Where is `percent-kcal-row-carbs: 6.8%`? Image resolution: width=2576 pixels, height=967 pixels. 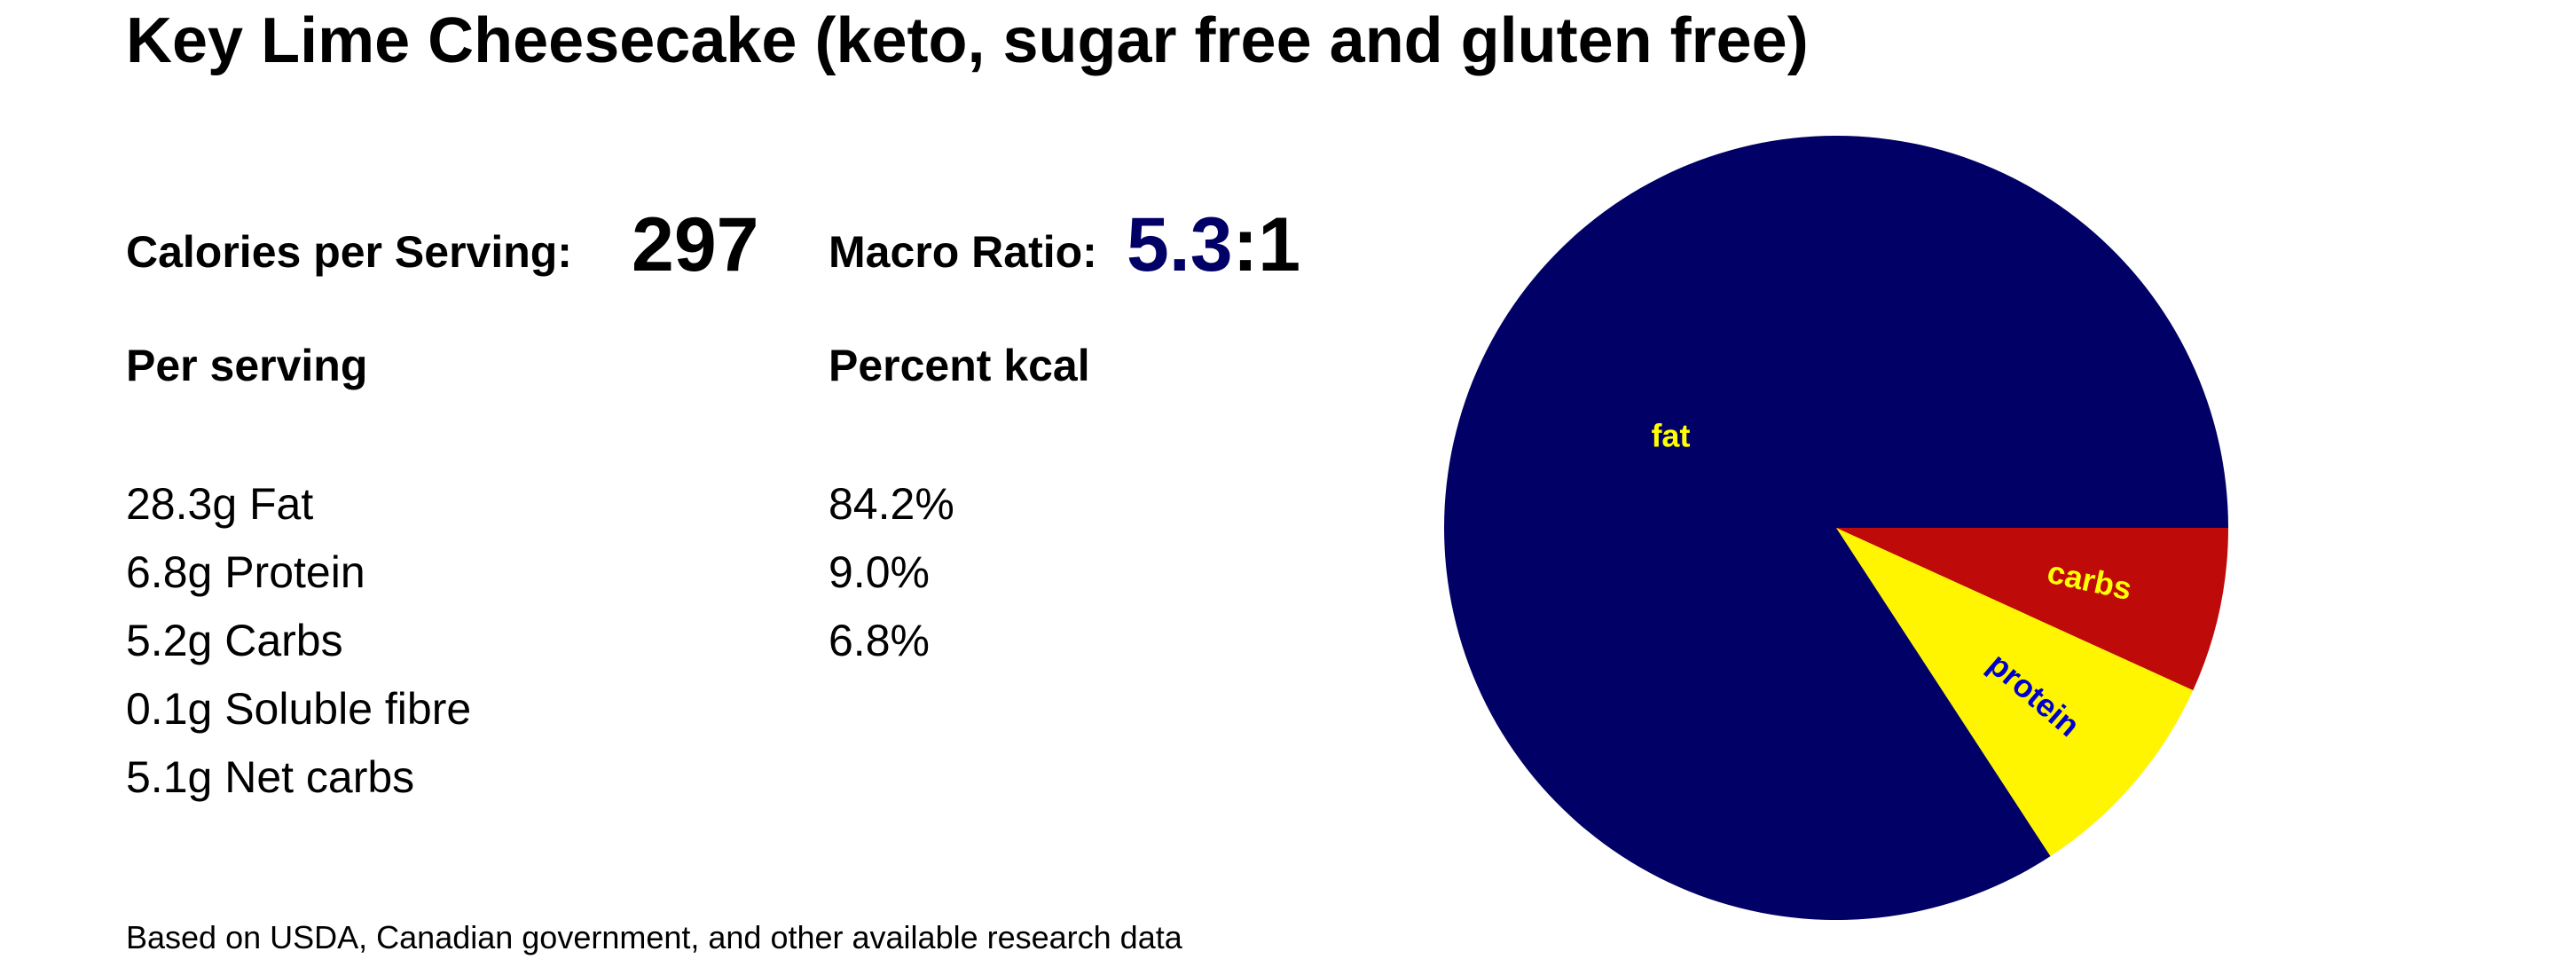
percent-kcal-row-carbs: 6.8% is located at coordinates (879, 640).